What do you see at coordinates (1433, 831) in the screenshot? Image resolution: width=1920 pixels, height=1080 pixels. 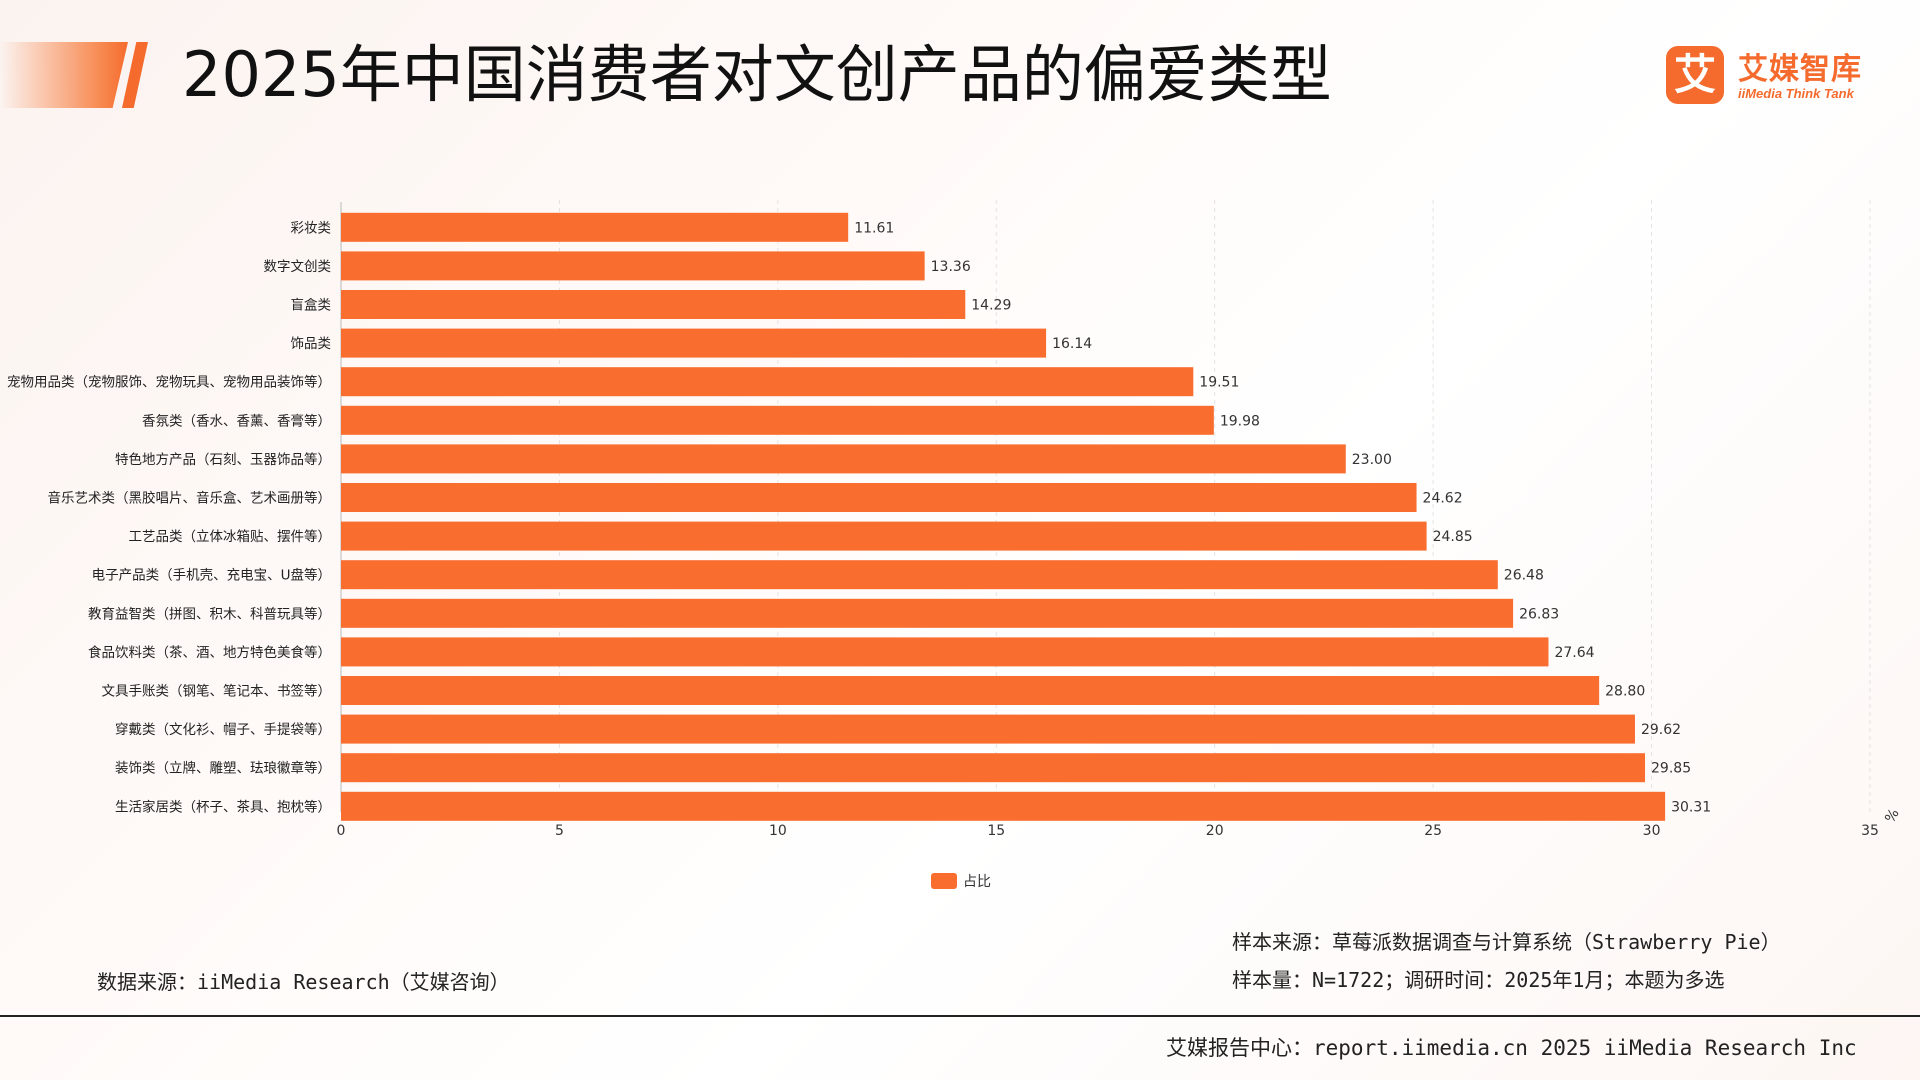 I see `x-tick-label: 25` at bounding box center [1433, 831].